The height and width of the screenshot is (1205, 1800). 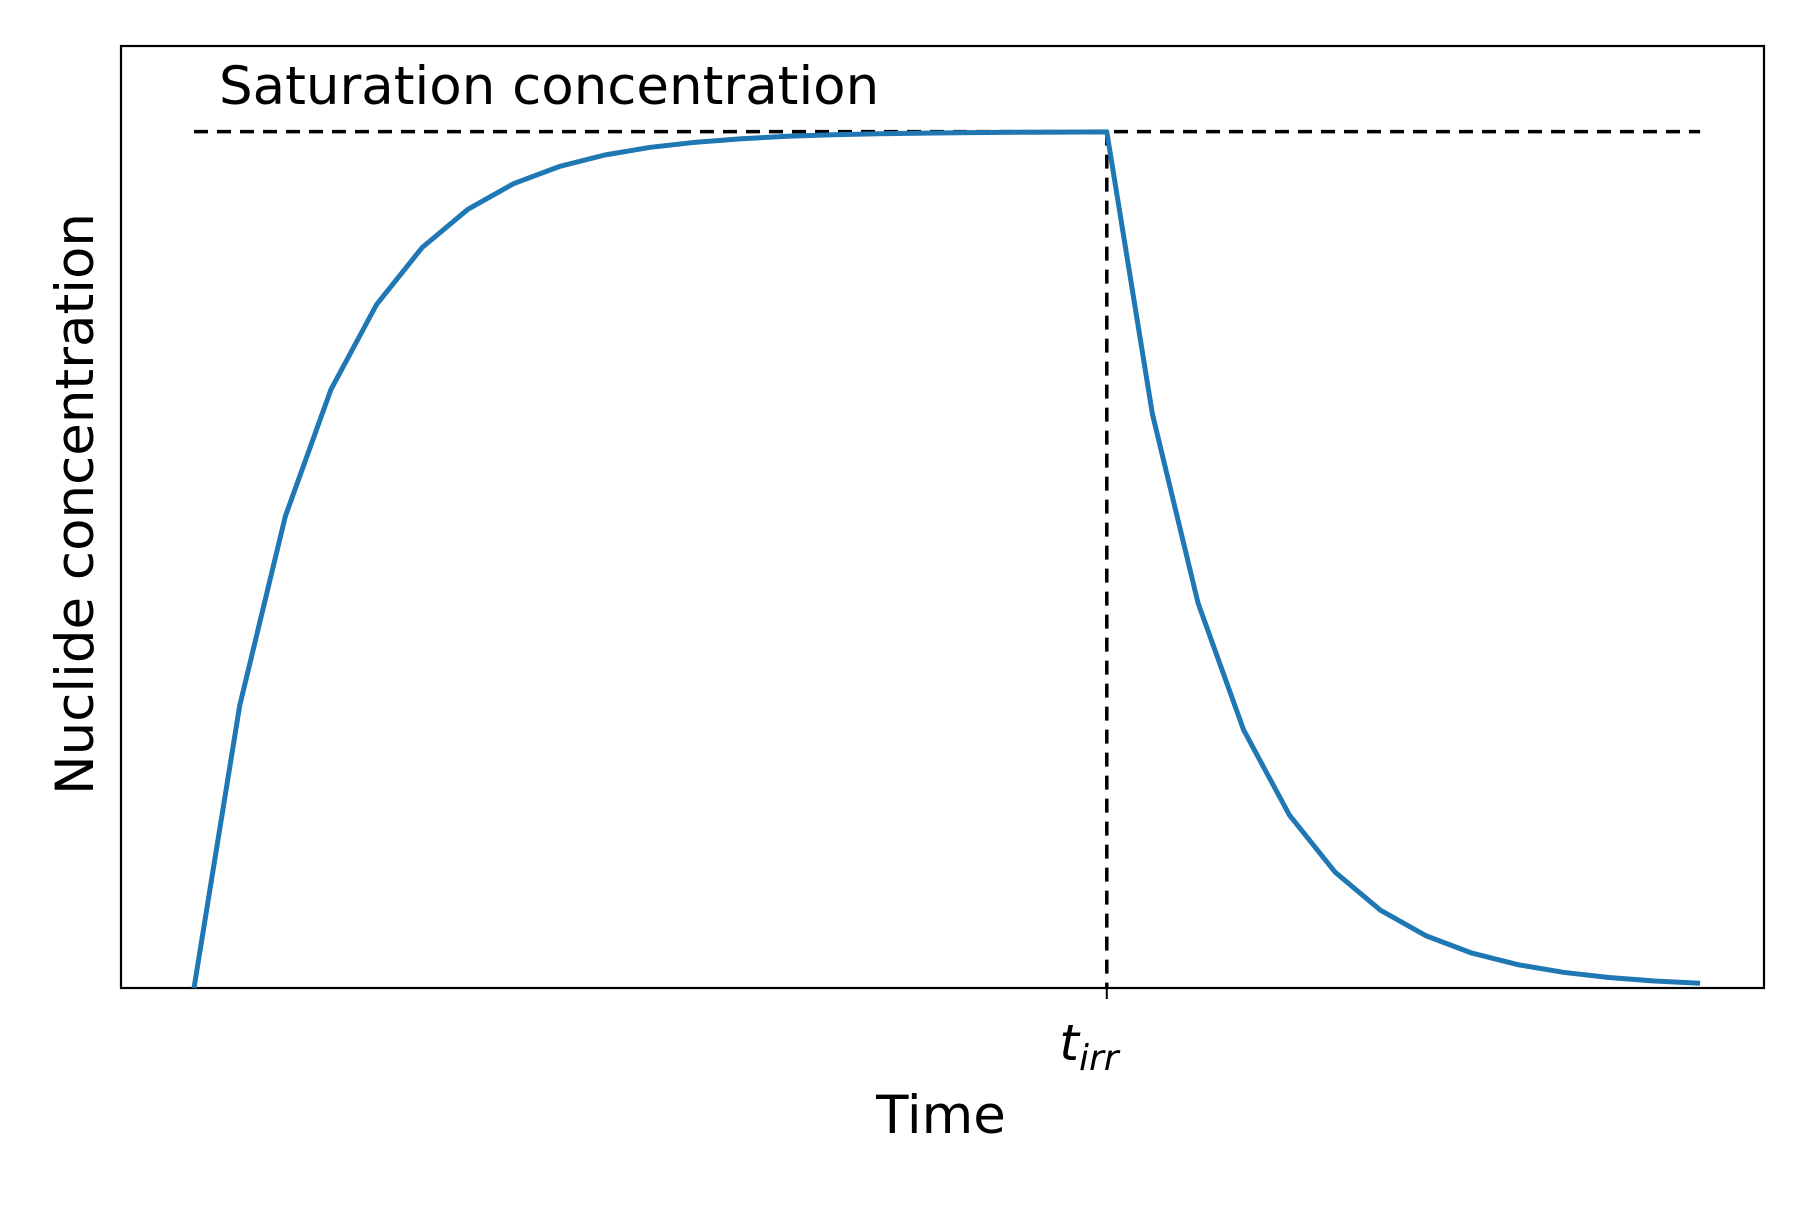 I want to click on x-tick-label-subscript: irr, so click(x=1100, y=1058).